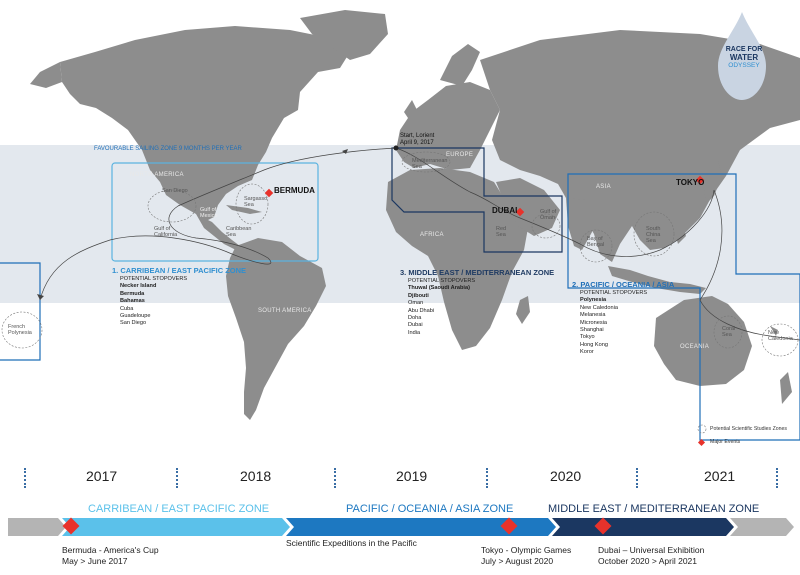 The width and height of the screenshot is (800, 575). Describe the element at coordinates (728, 332) in the screenshot. I see `scientific-zone-coral` at that location.